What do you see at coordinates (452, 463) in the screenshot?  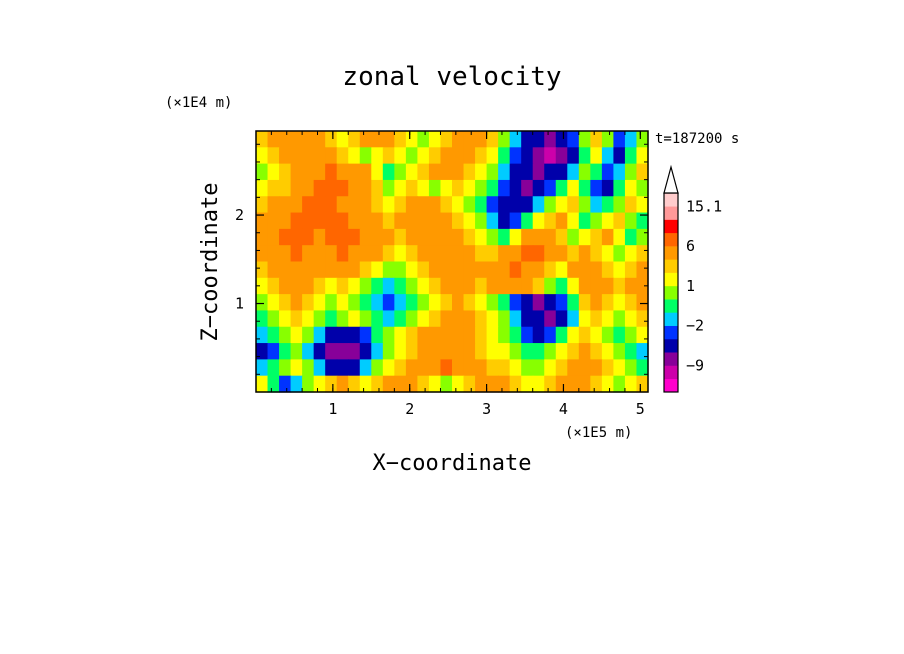 I see `x-axis-label: X−coordinate` at bounding box center [452, 463].